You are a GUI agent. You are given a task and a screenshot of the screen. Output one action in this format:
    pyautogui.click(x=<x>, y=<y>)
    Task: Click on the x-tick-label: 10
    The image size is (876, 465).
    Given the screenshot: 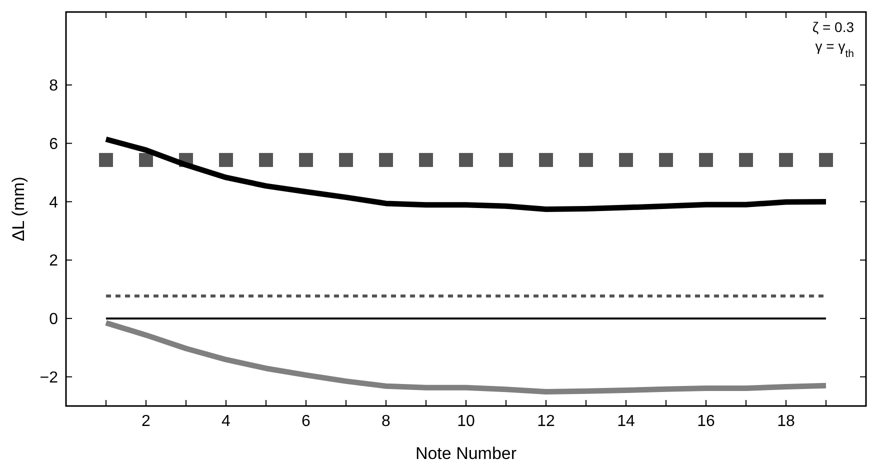 What is the action you would take?
    pyautogui.click(x=466, y=421)
    